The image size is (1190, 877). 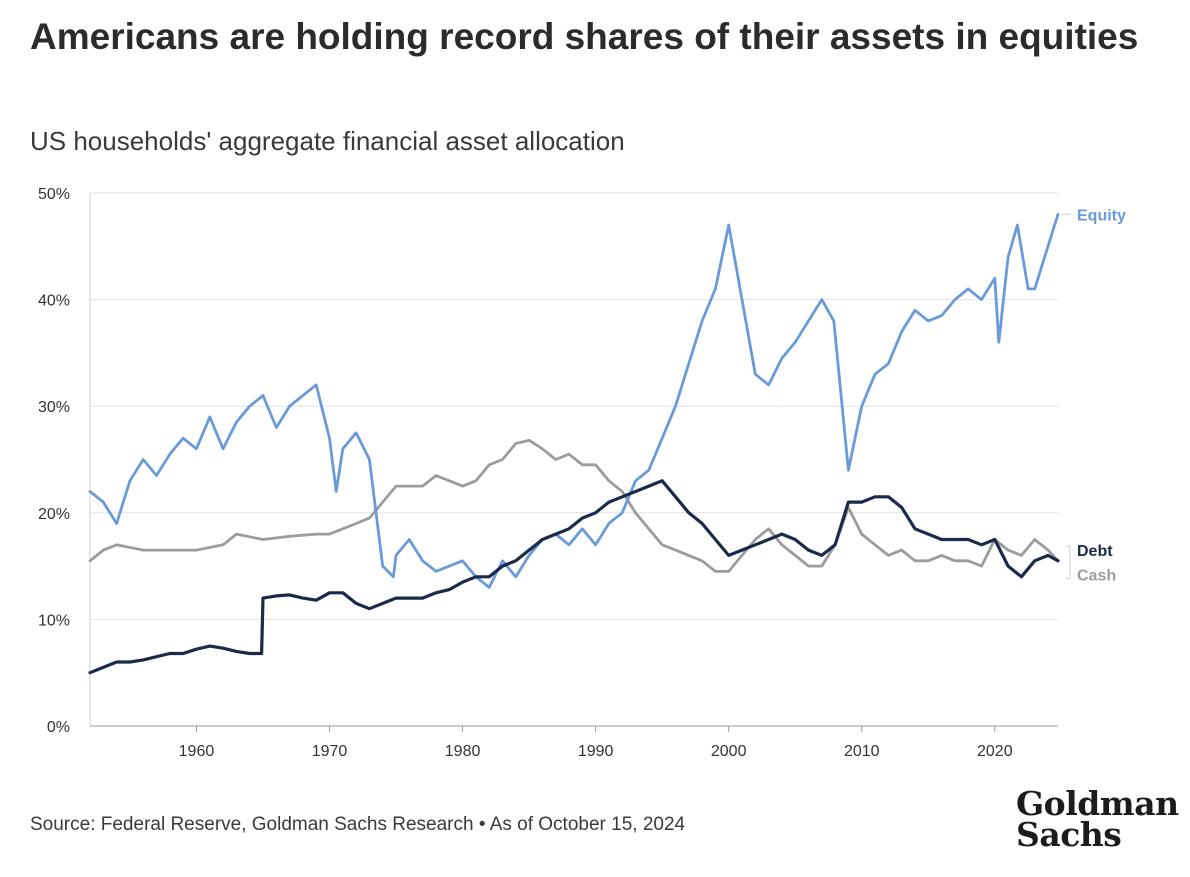 What do you see at coordinates (330, 751) in the screenshot?
I see `x-tick-label: 1970` at bounding box center [330, 751].